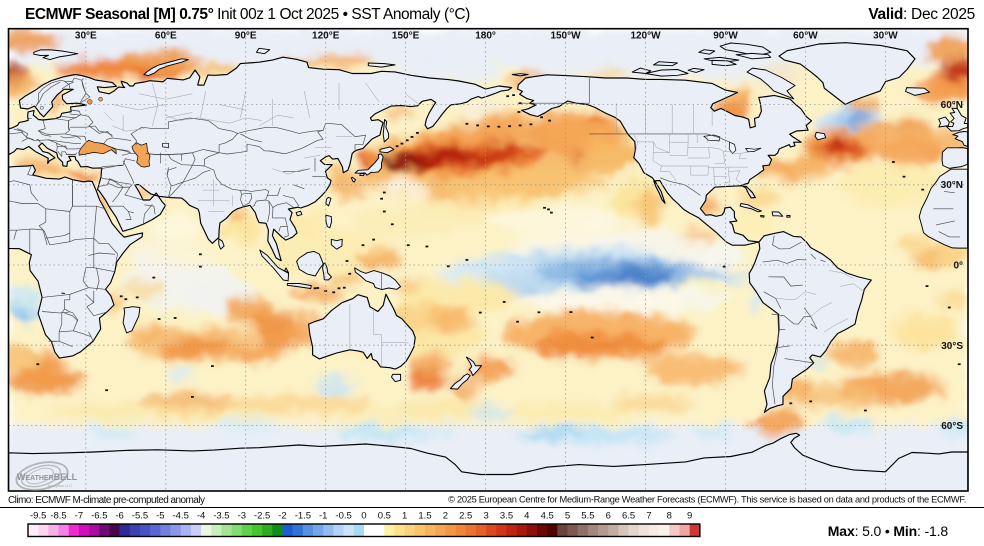 This screenshot has width=984, height=546. I want to click on svg-text: 4.5, so click(547, 516).